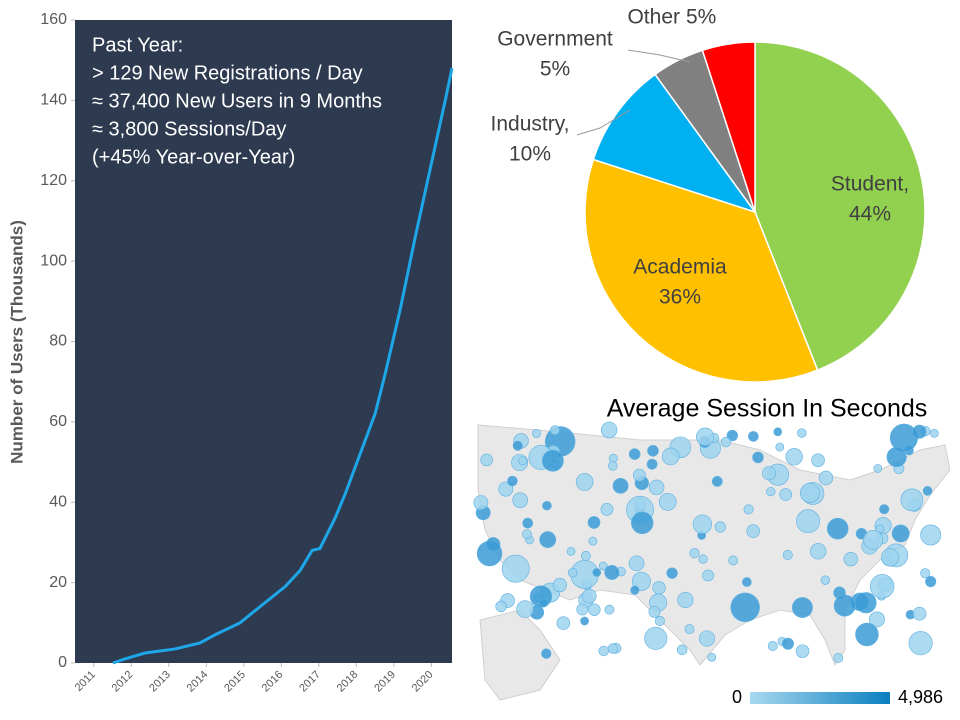  Describe the element at coordinates (227, 73) in the screenshot. I see `annotation: > 129 New Registrations / Day` at that location.